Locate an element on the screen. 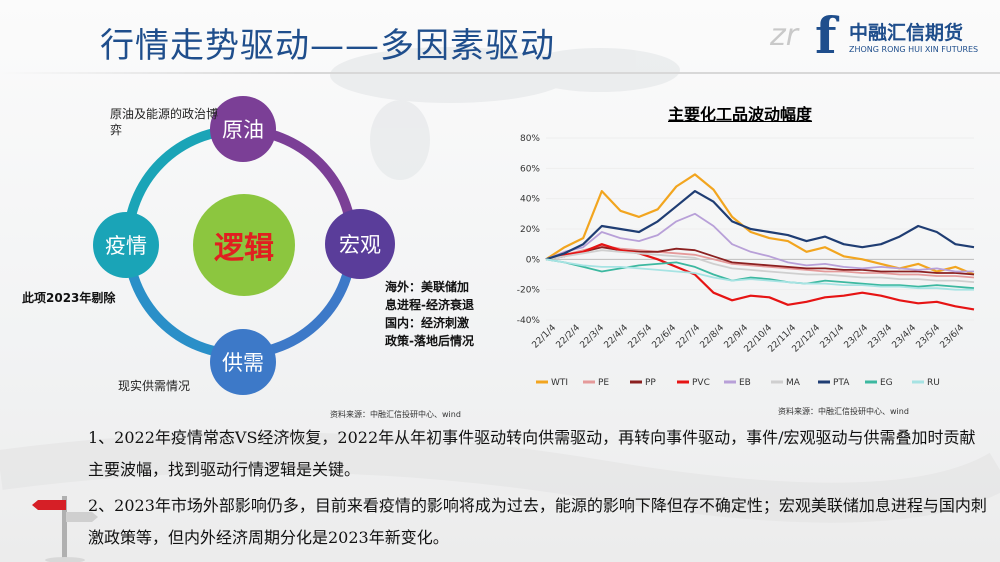 Image resolution: width=1000 pixels, height=562 pixels. node-macro-label: 宏观 is located at coordinates (360, 245).